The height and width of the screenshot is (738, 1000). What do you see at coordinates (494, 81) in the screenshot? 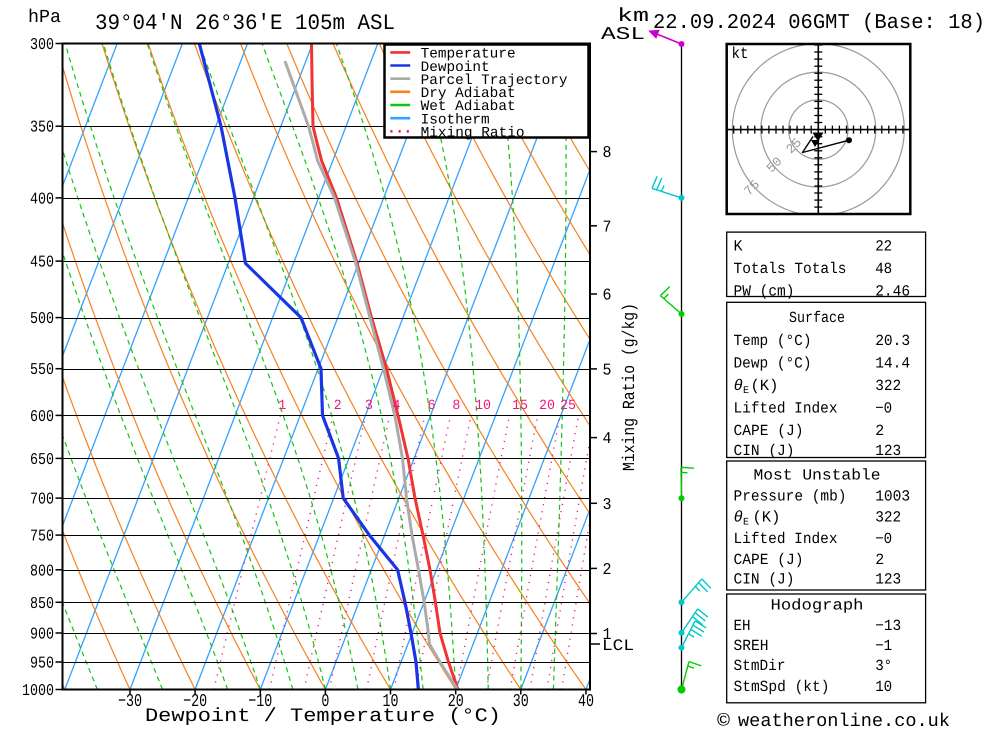
I see `svg-text: Parcel Trajectory` at bounding box center [494, 81].